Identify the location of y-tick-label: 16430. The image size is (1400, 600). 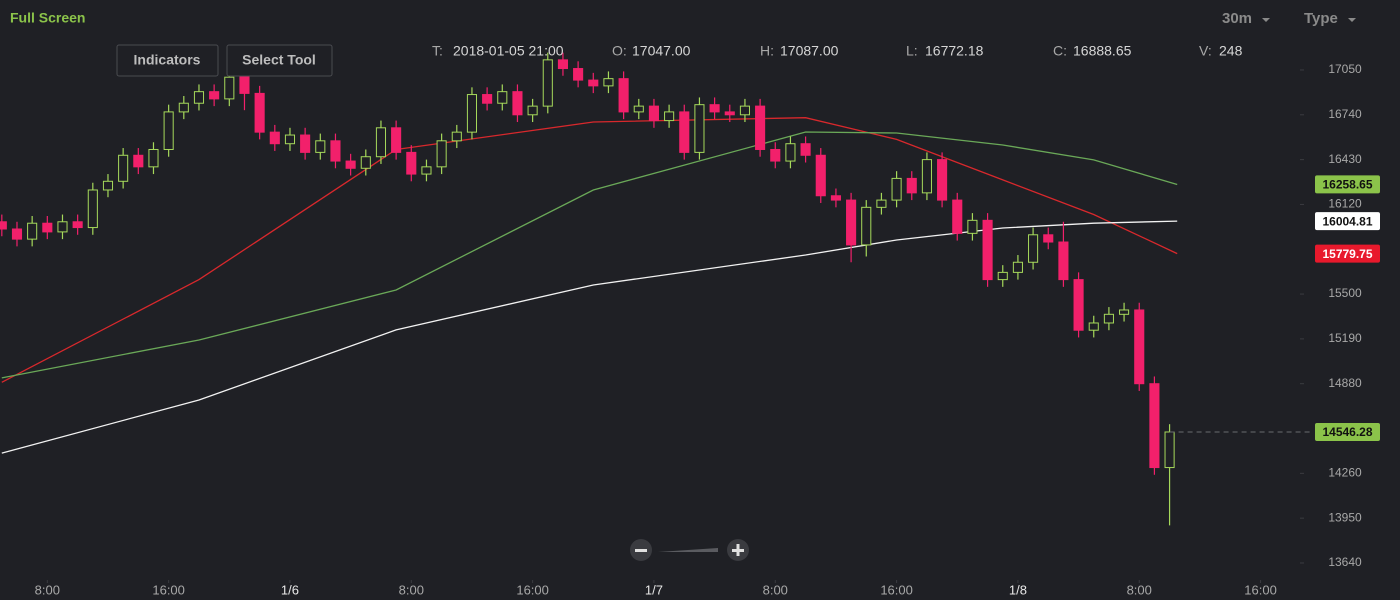
(1345, 159).